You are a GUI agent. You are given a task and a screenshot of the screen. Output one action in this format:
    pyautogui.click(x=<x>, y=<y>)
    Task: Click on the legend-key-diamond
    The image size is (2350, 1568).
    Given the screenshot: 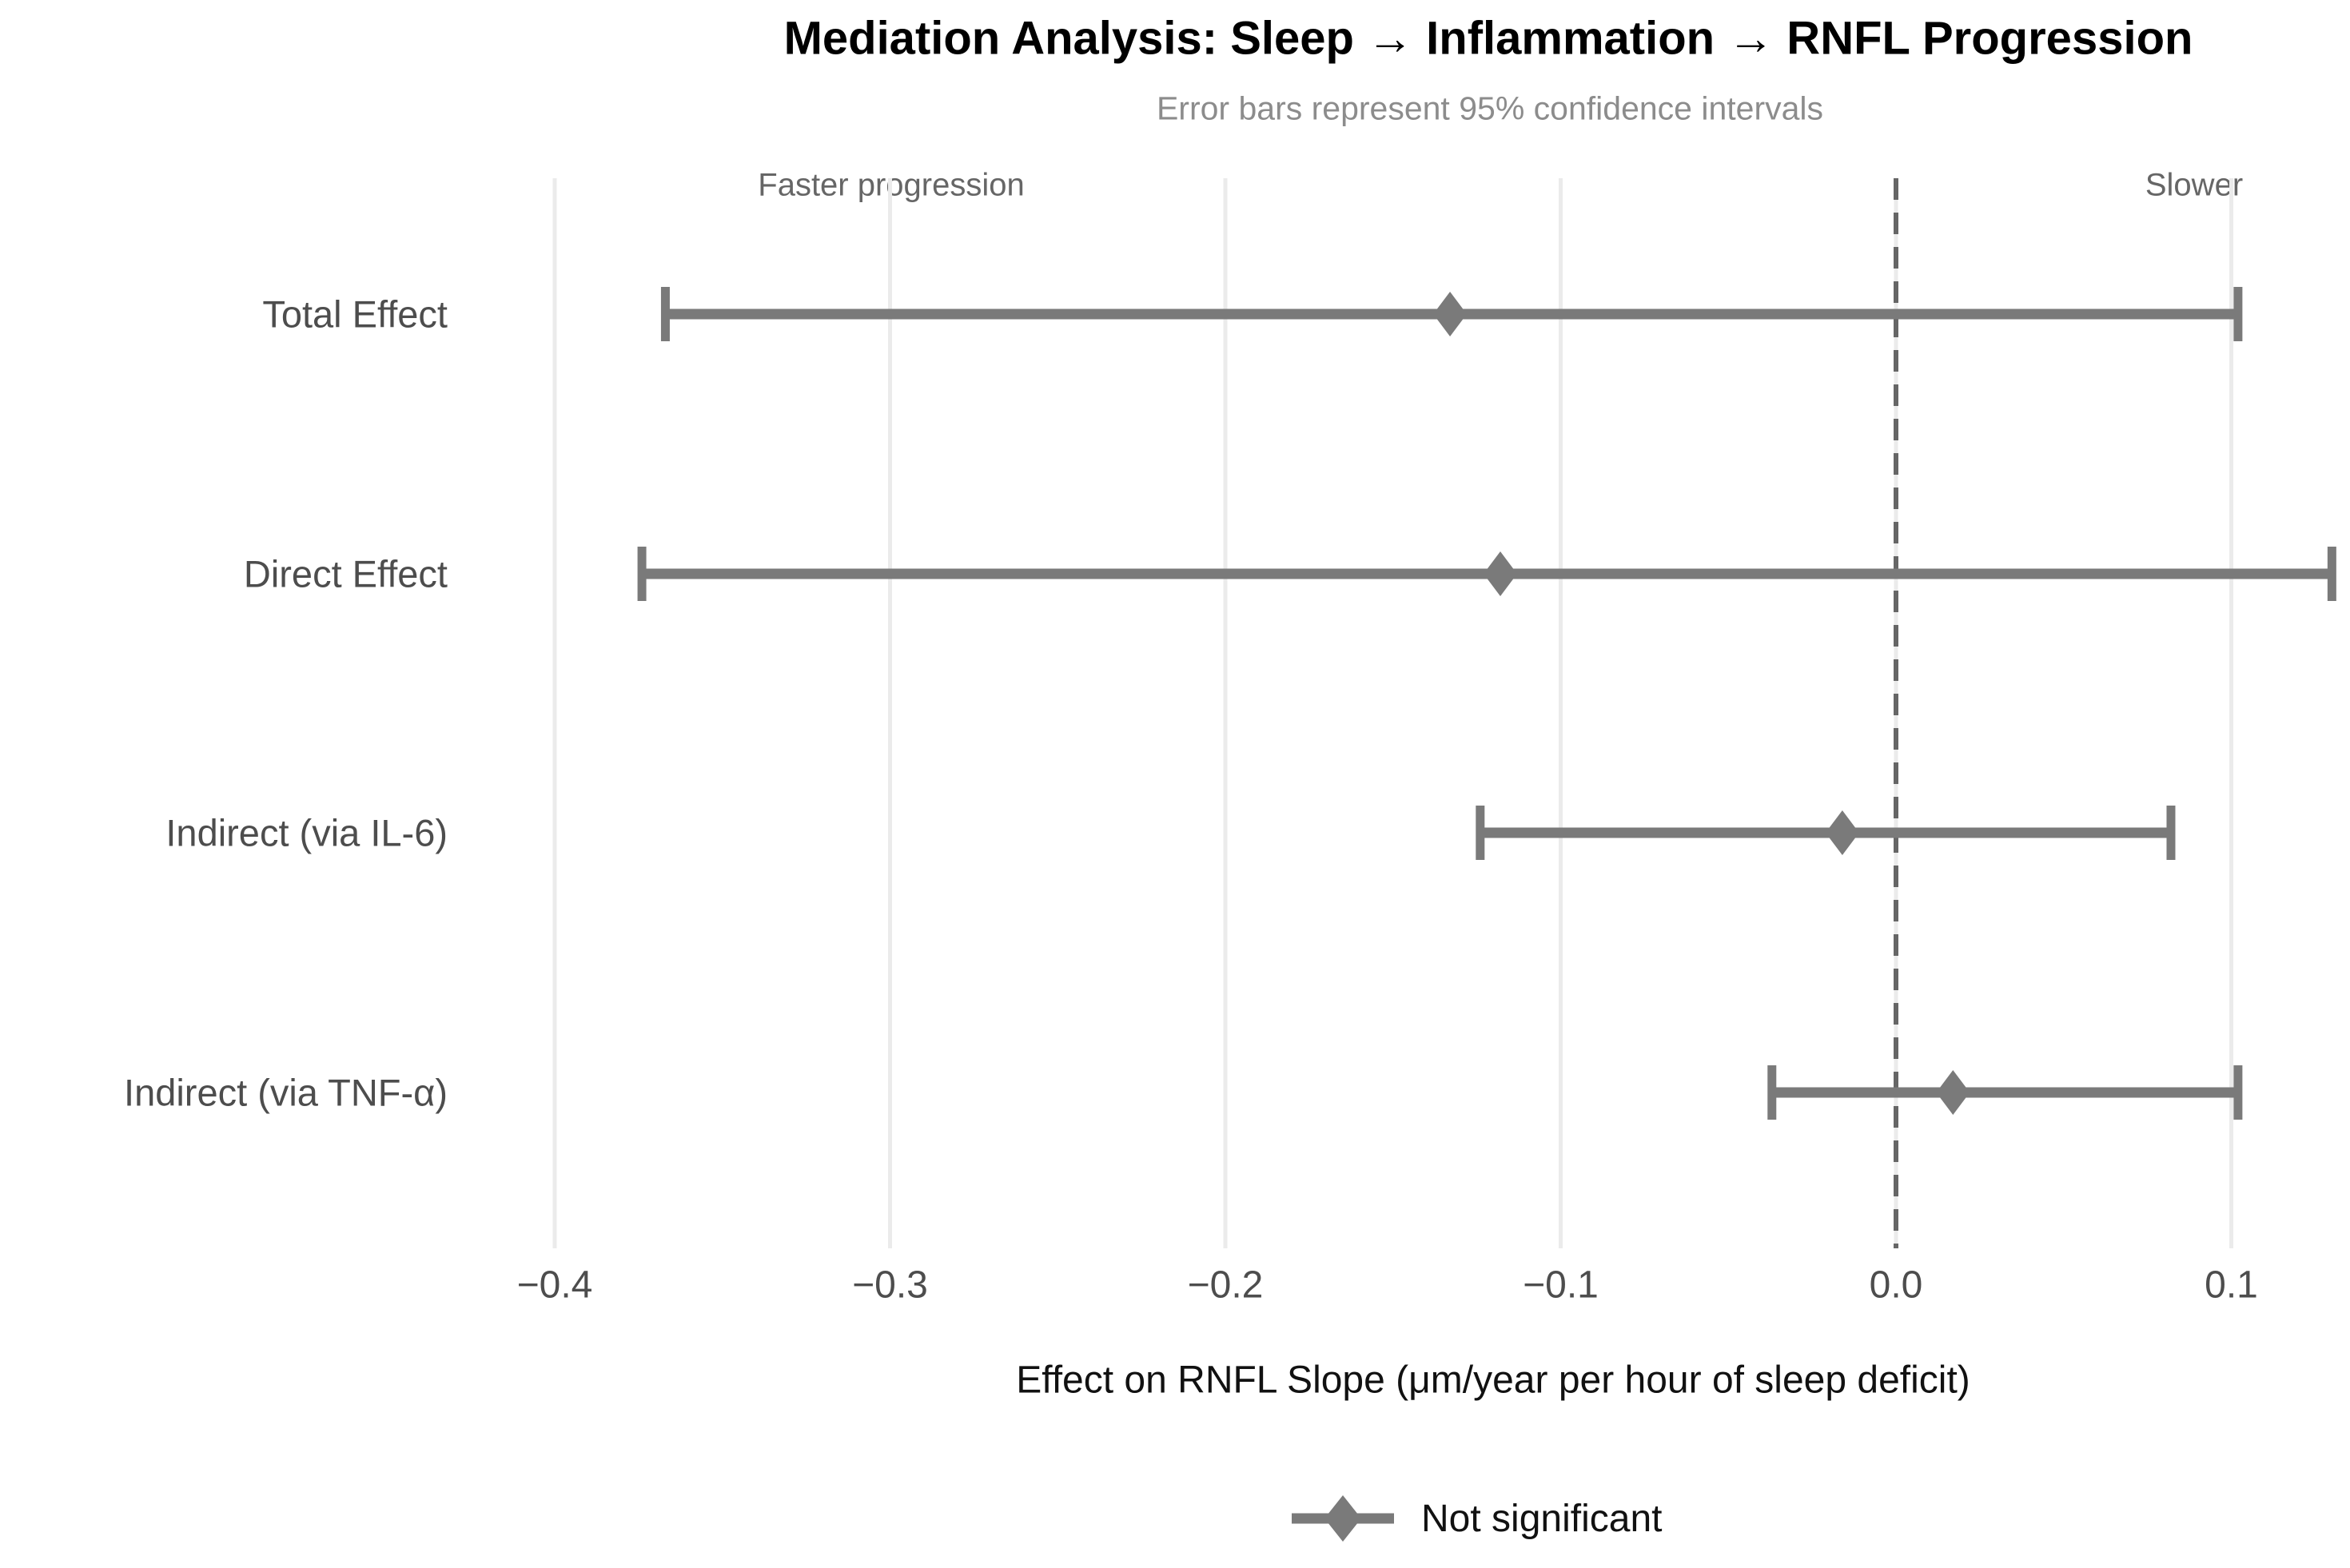 What is the action you would take?
    pyautogui.click(x=1342, y=1518)
    